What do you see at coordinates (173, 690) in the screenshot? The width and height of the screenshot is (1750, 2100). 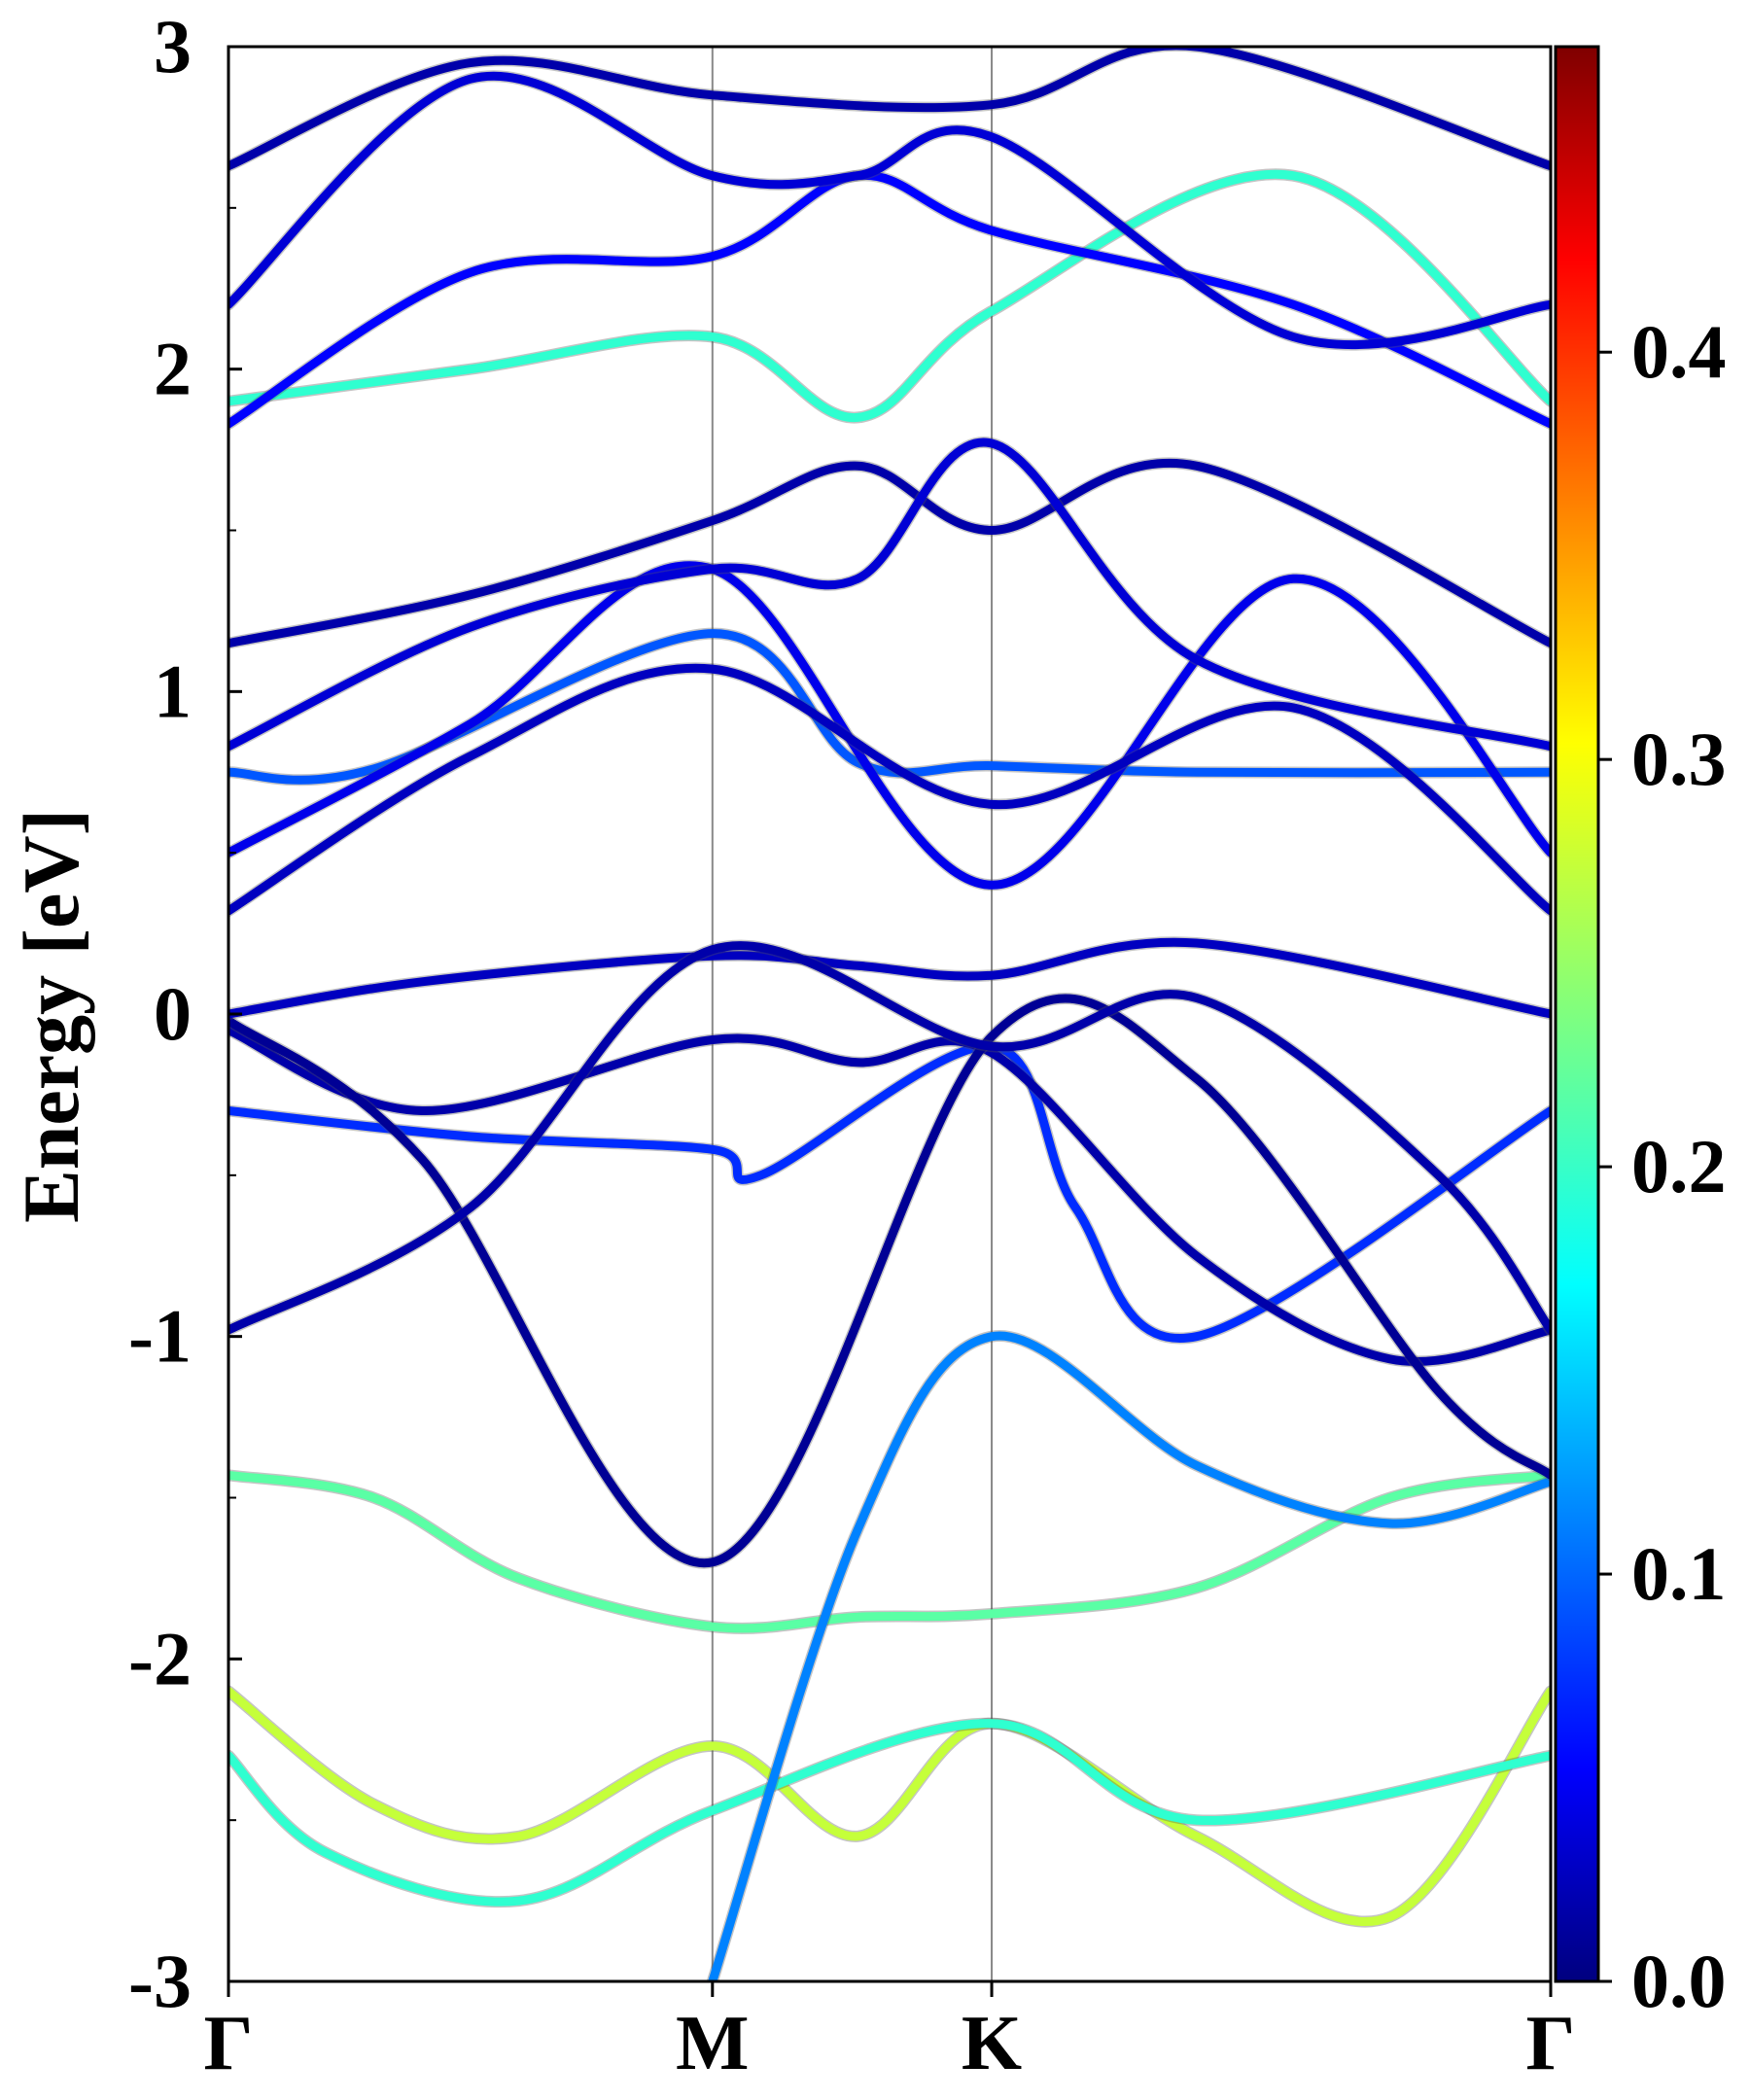 I see `y-tick-label: 1` at bounding box center [173, 690].